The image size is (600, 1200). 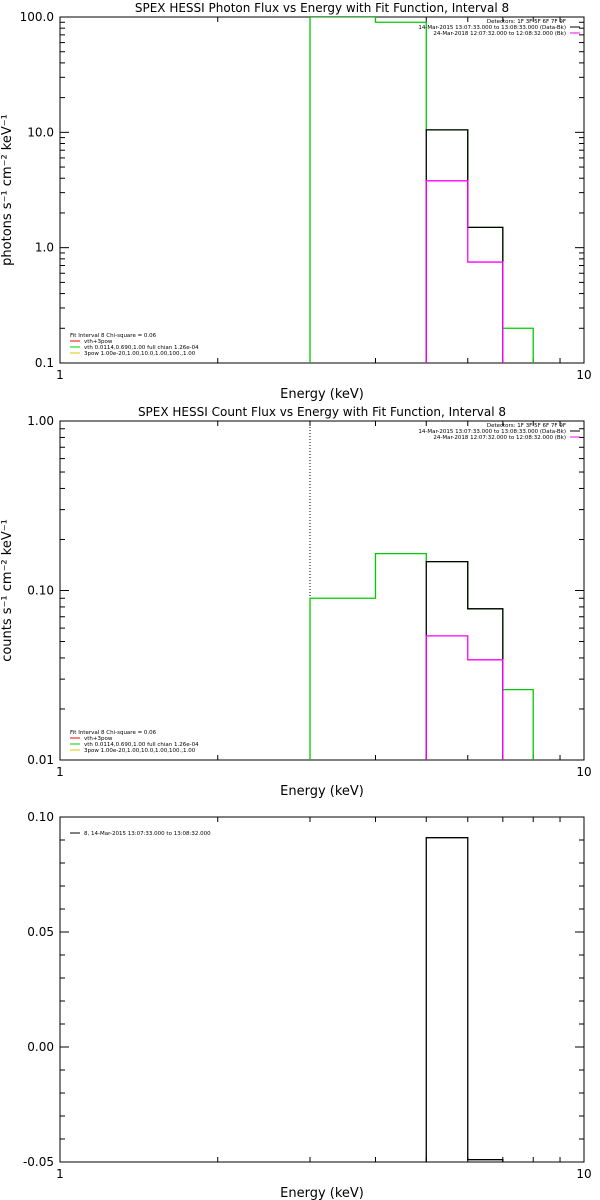 What do you see at coordinates (44, 248) in the screenshot?
I see `y-tick-label: 1.0` at bounding box center [44, 248].